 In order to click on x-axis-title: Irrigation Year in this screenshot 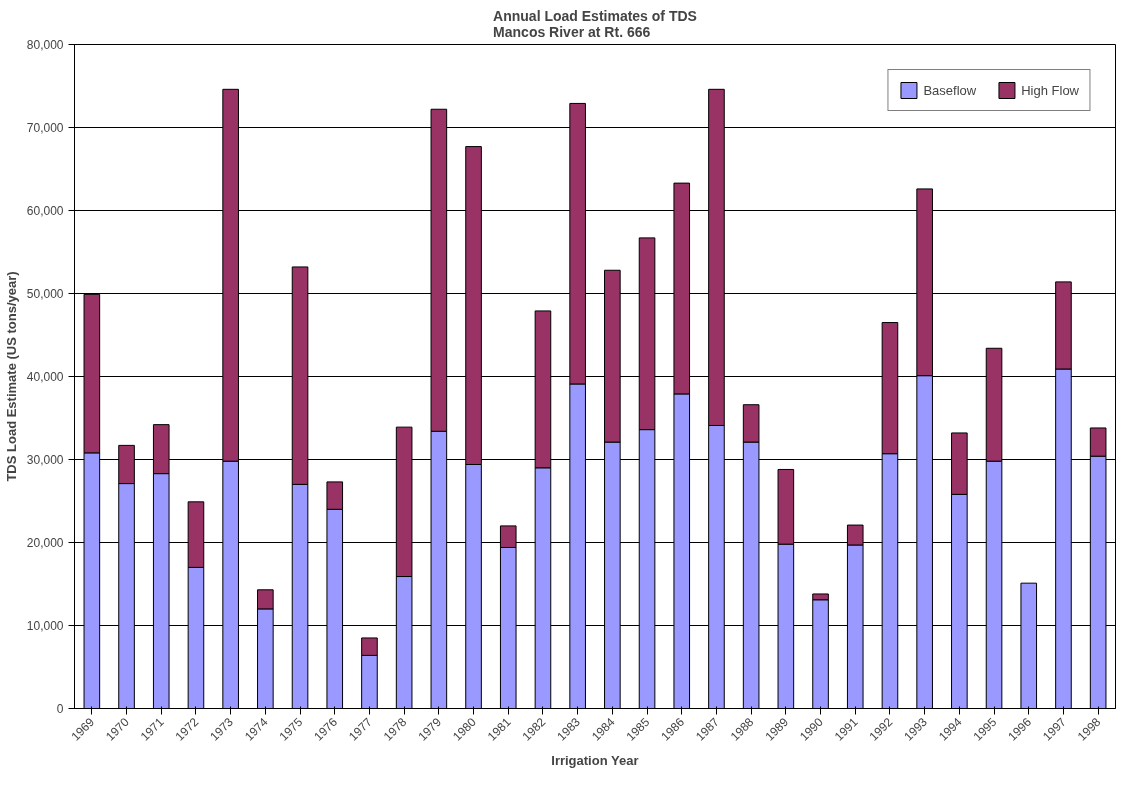, I will do `click(595, 760)`.